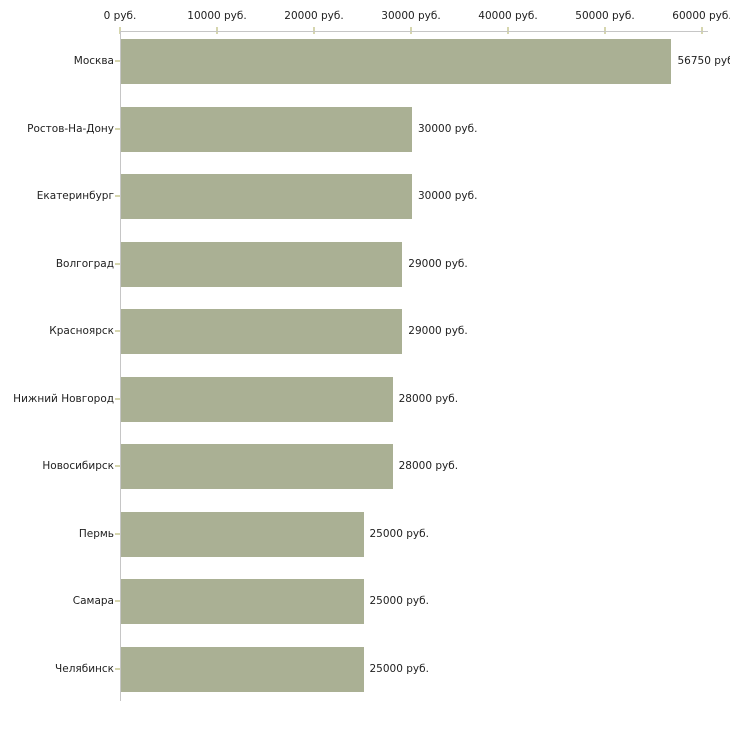 This screenshot has height=730, width=730. I want to click on x-axis-line, so click(414, 31).